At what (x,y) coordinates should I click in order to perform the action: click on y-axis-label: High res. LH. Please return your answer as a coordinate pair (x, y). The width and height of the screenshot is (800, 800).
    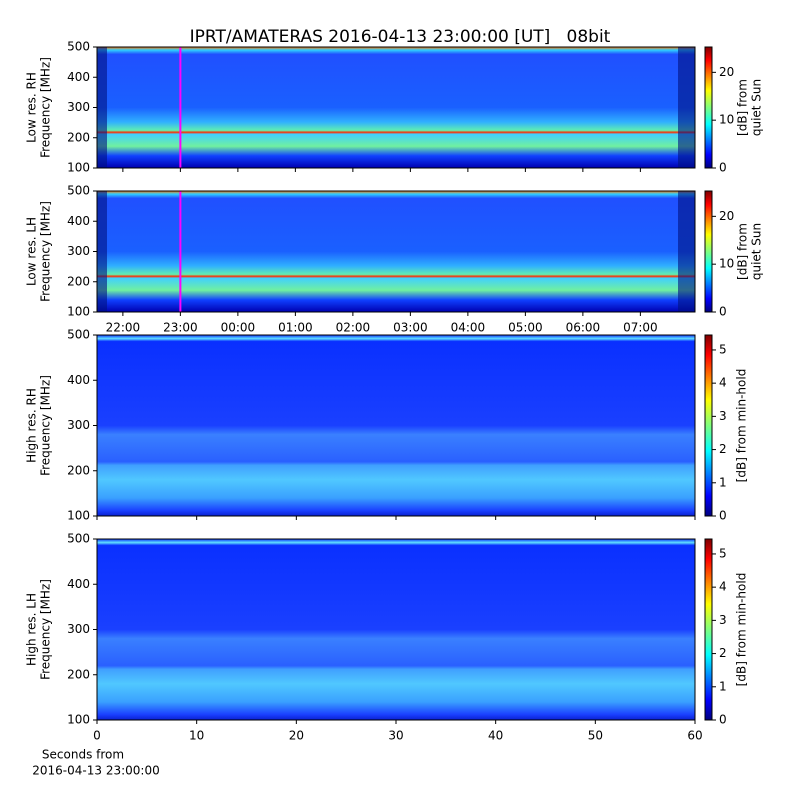
    Looking at the image, I should click on (32, 629).